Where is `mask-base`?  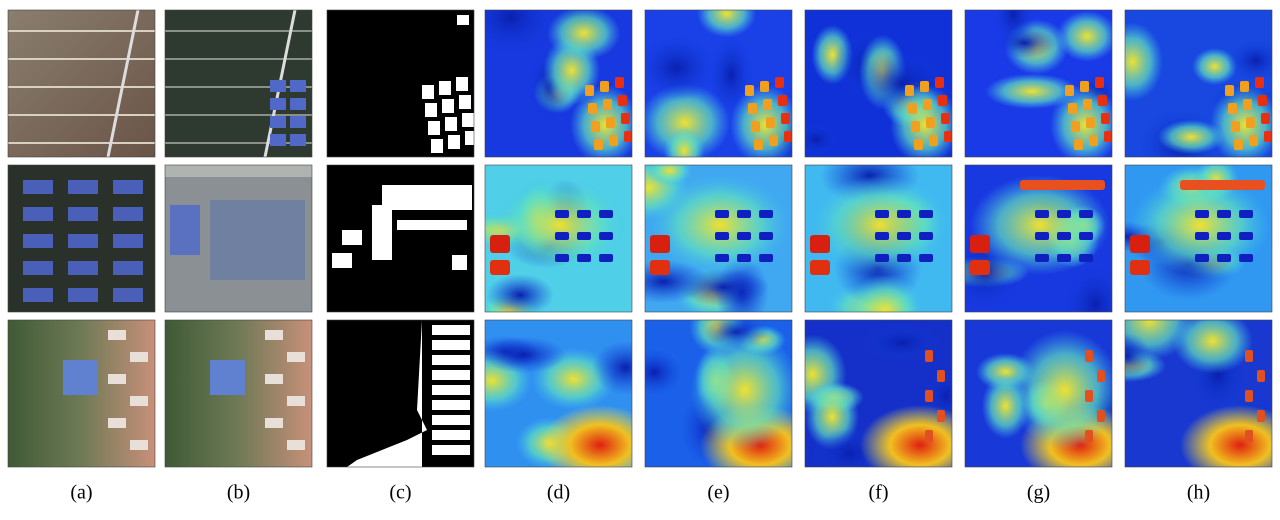 mask-base is located at coordinates (400, 83).